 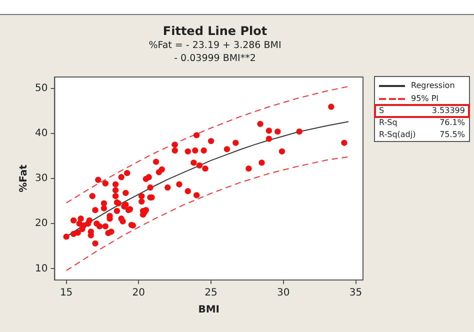 What do you see at coordinates (211, 293) in the screenshot?
I see `x-tick-label: 25` at bounding box center [211, 293].